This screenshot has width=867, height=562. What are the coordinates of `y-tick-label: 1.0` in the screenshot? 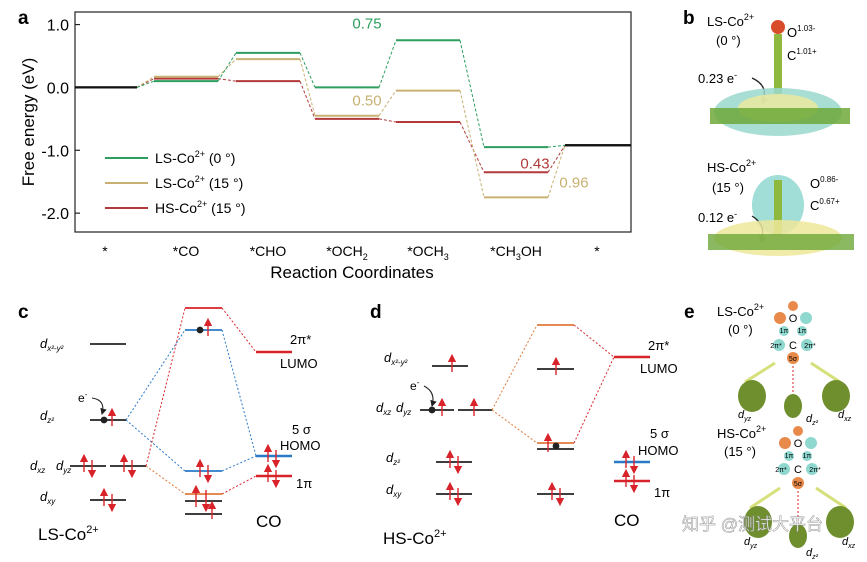 It's located at (58, 26).